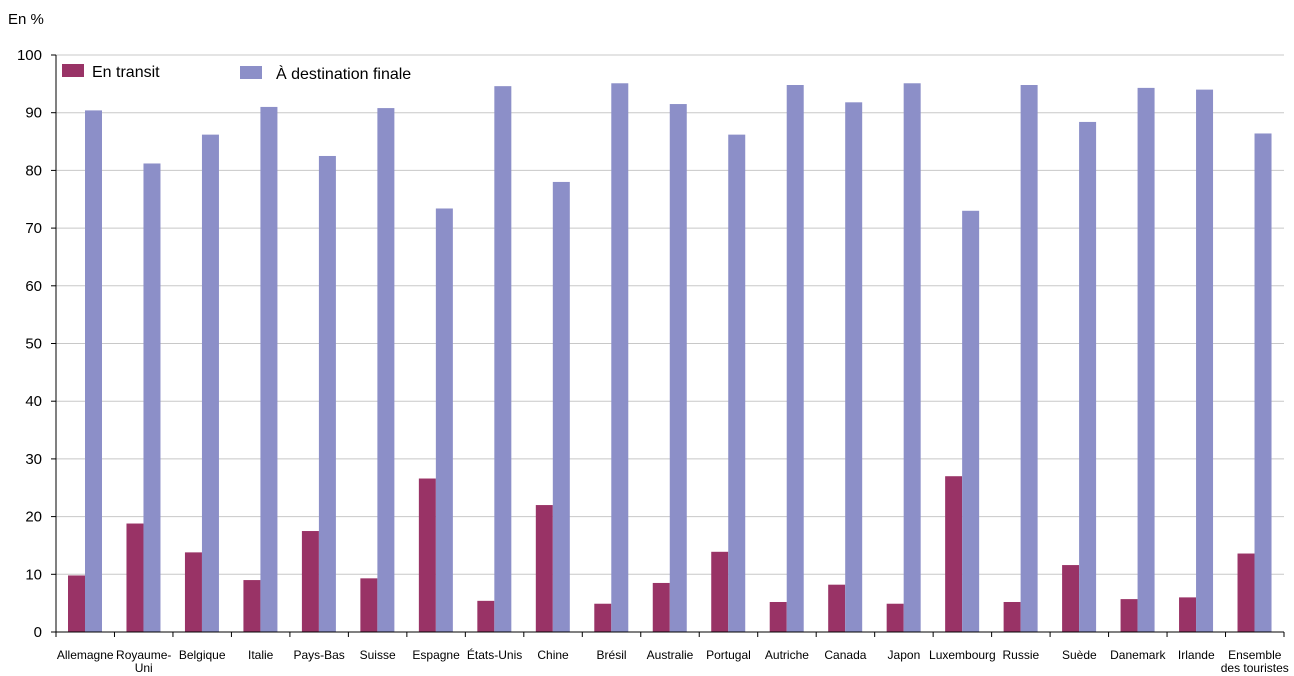 The image size is (1294, 676). Describe the element at coordinates (553, 655) in the screenshot. I see `x-tick-label: Chine` at that location.